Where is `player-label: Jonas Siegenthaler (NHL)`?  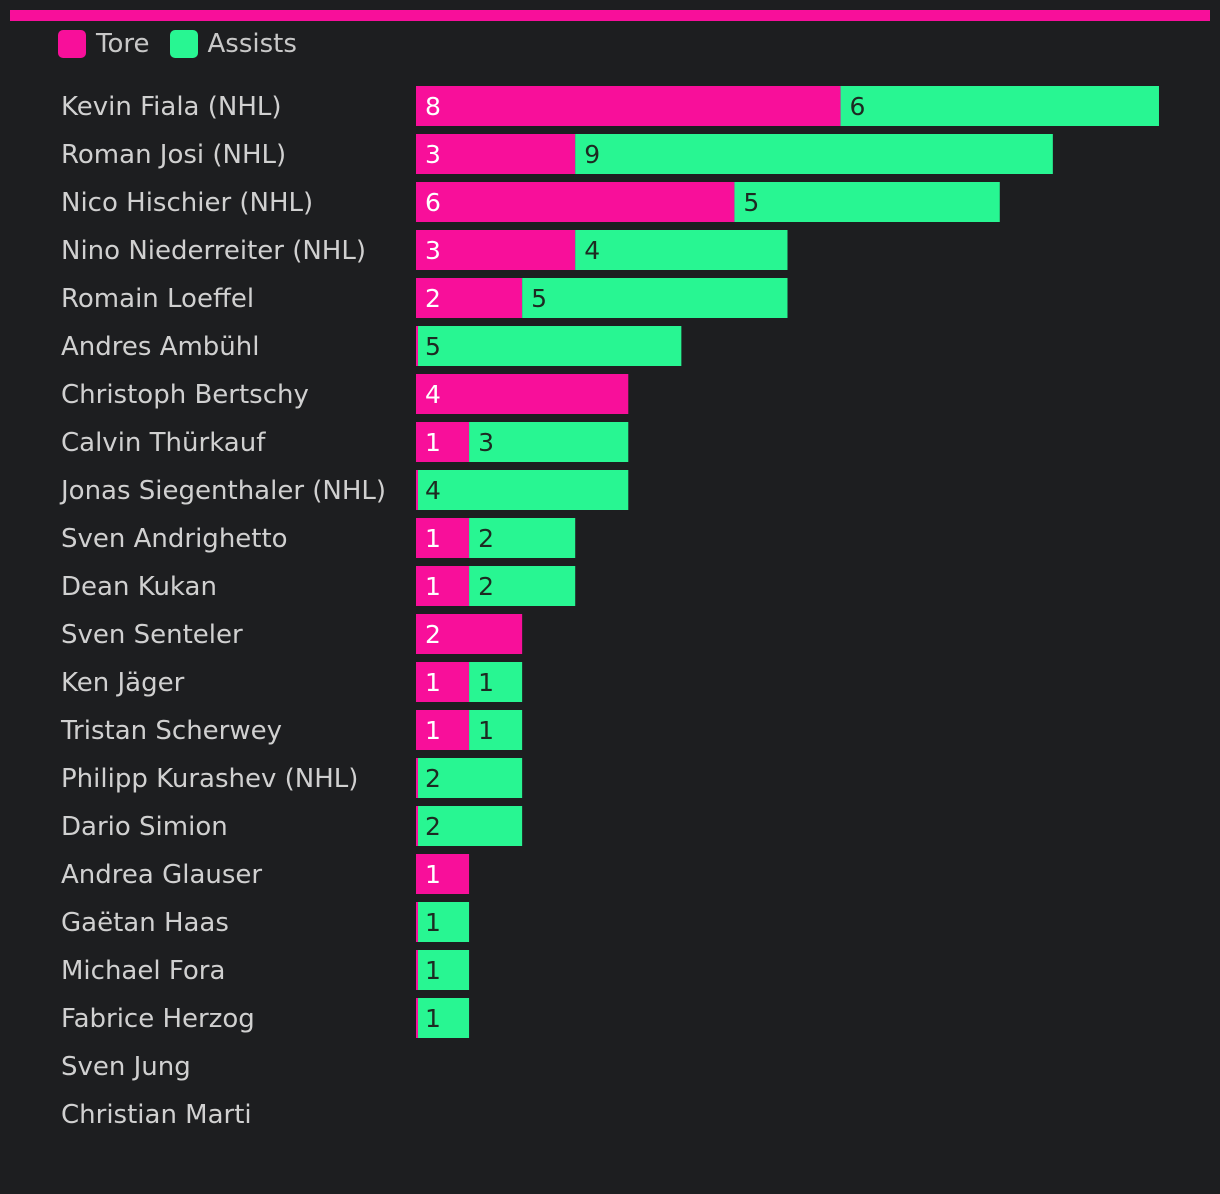 player-label: Jonas Siegenthaler (NHL) is located at coordinates (222, 491).